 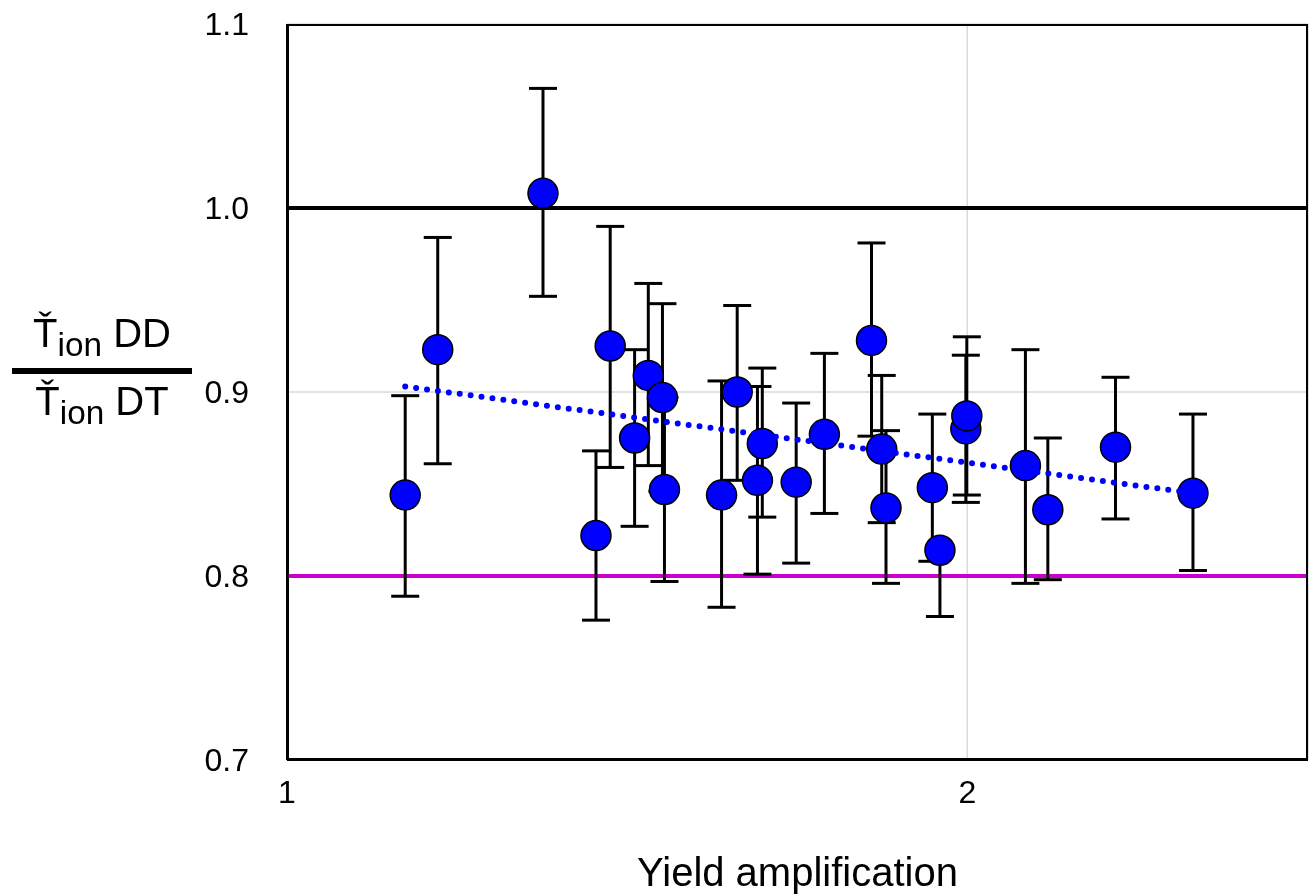 What do you see at coordinates (226, 392) in the screenshot?
I see `y-tick-label: 0.9` at bounding box center [226, 392].